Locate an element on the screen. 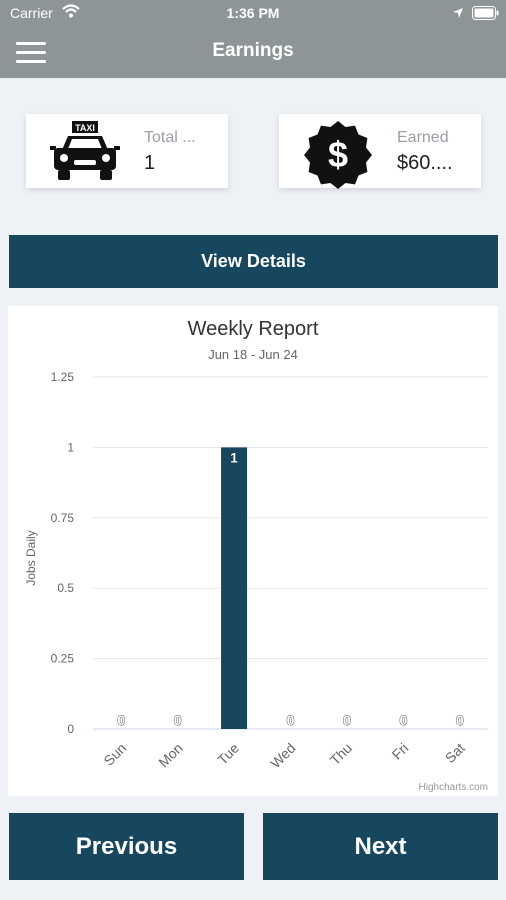 Image resolution: width=506 pixels, height=900 pixels. total-jobs-card: TAXI Total ... 1 is located at coordinates (127, 151).